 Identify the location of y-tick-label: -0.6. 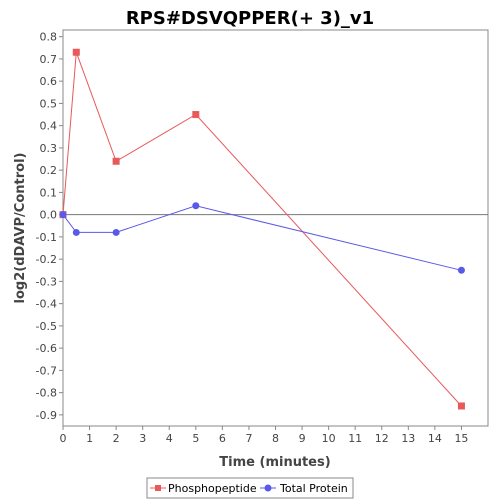
(46, 348).